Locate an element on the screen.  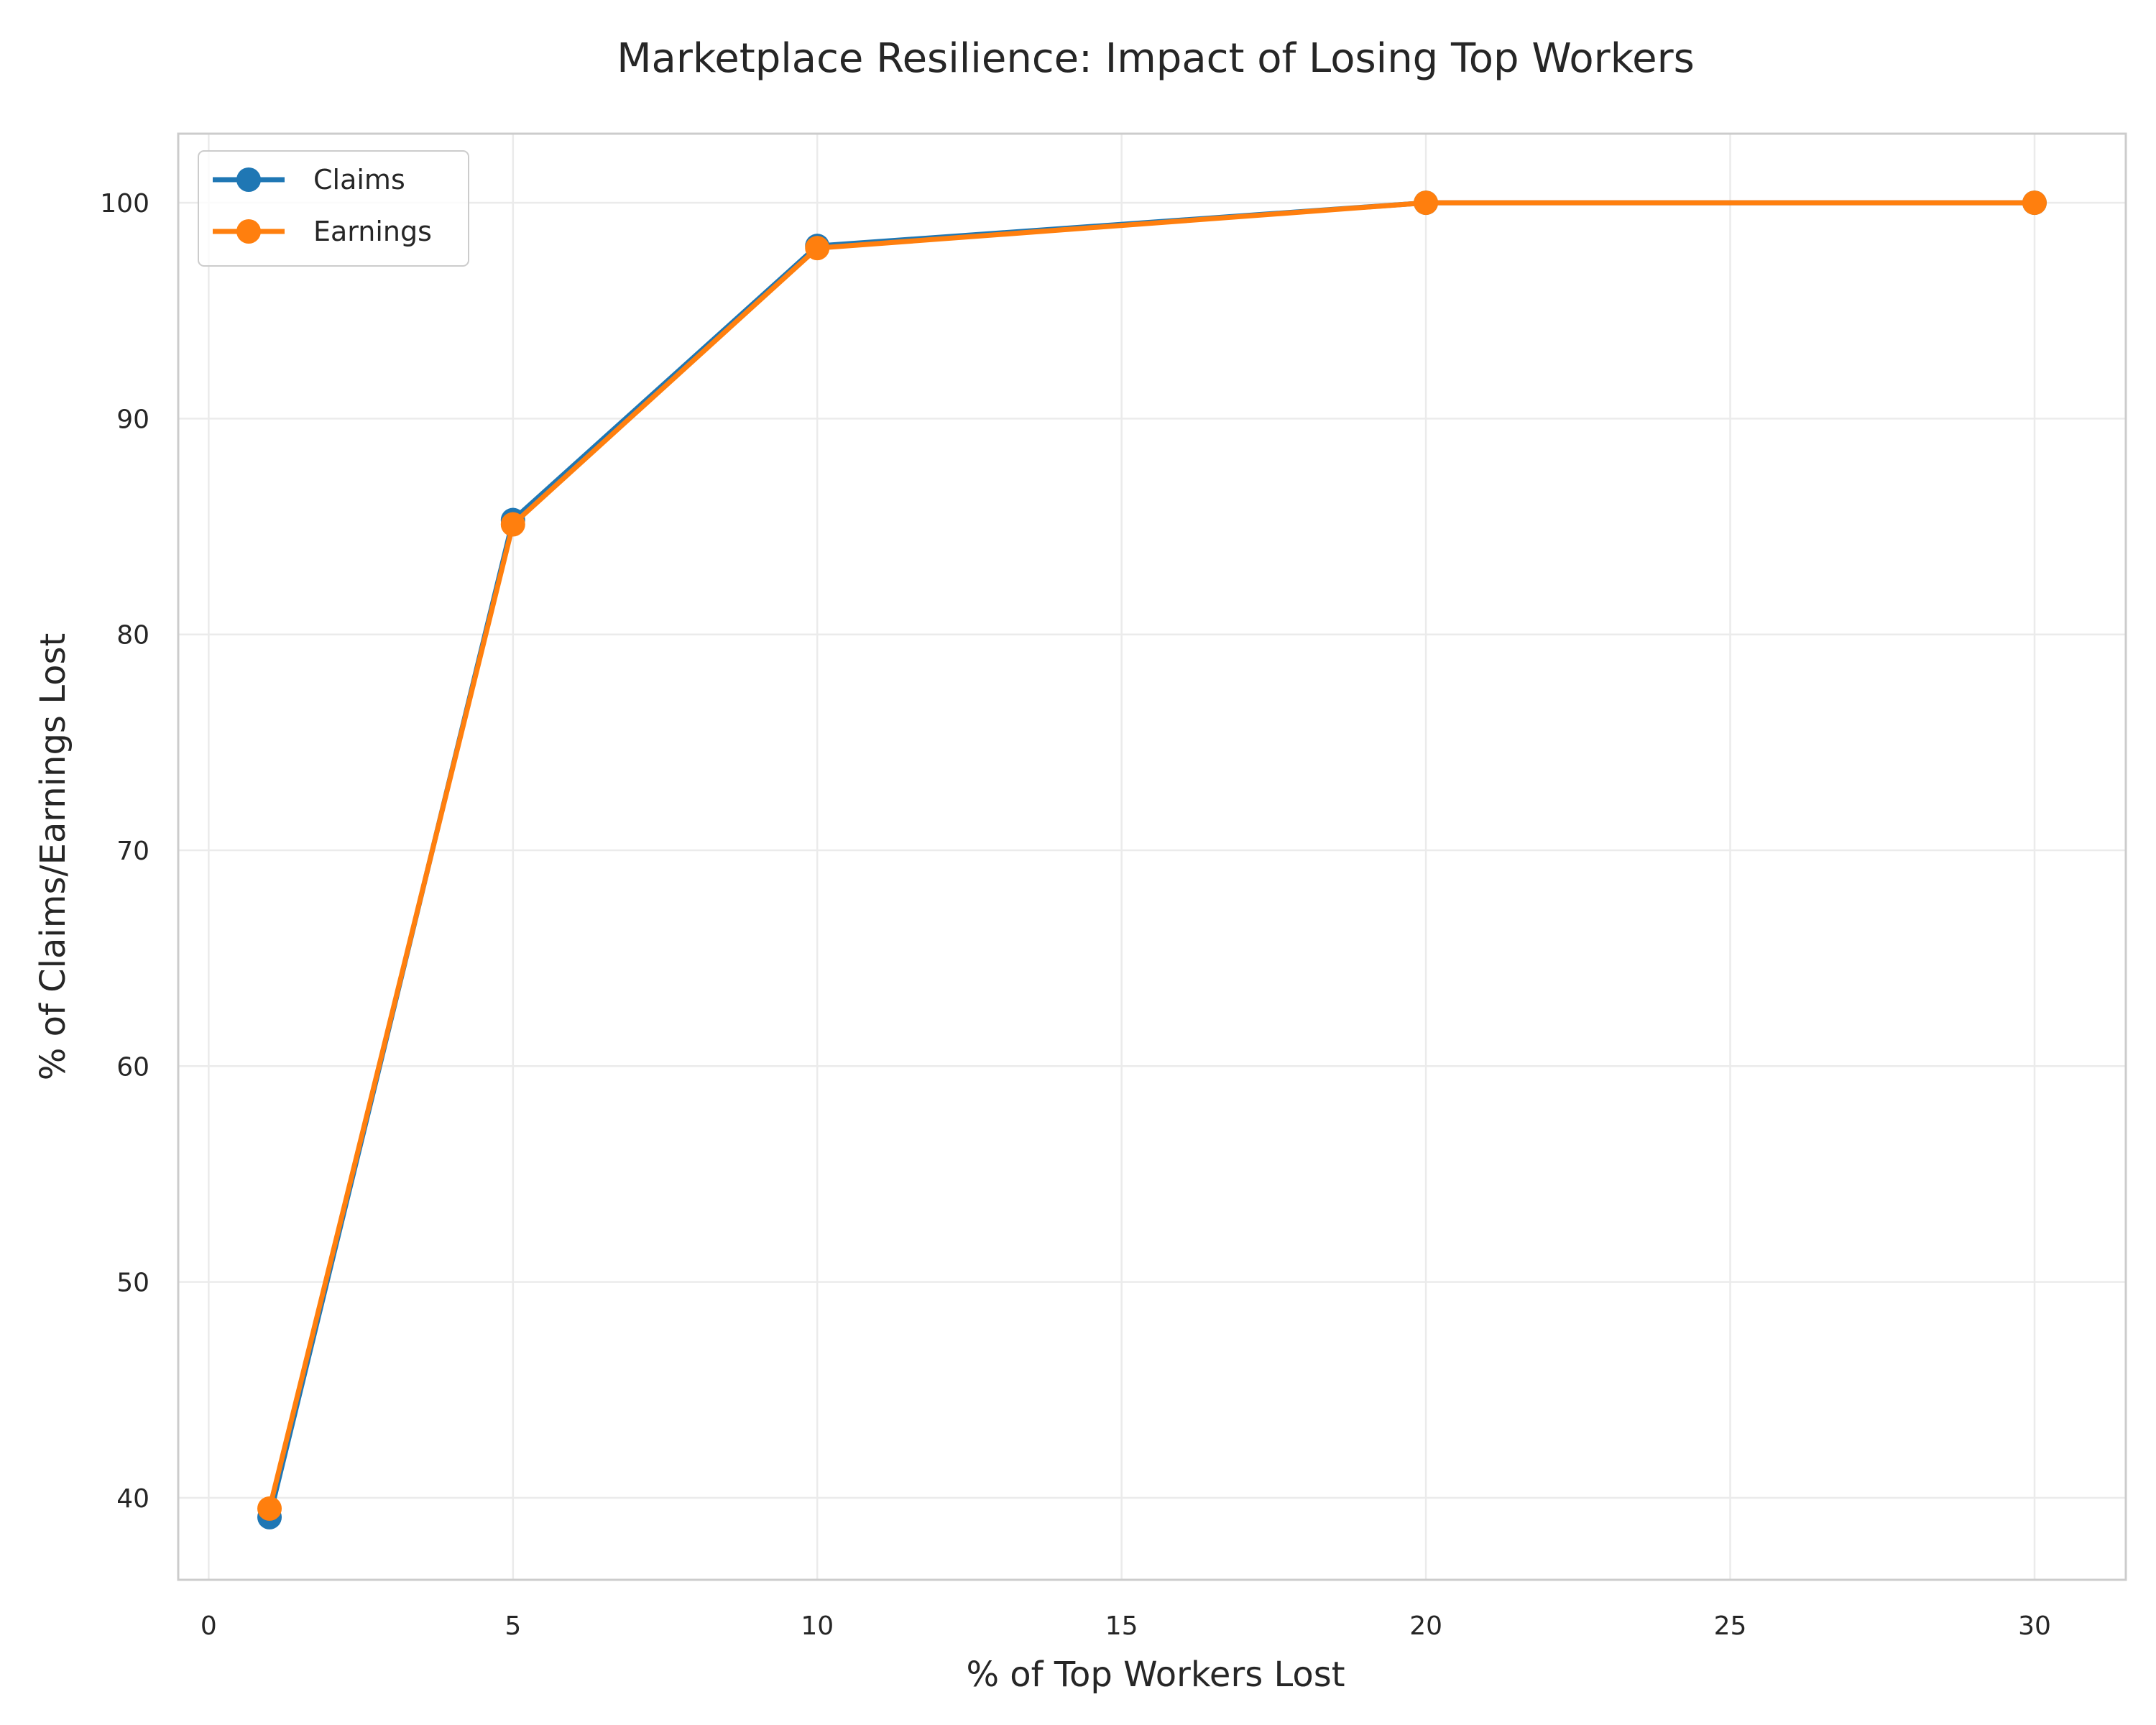
y-tick-label: 60 is located at coordinates (132, 1067).